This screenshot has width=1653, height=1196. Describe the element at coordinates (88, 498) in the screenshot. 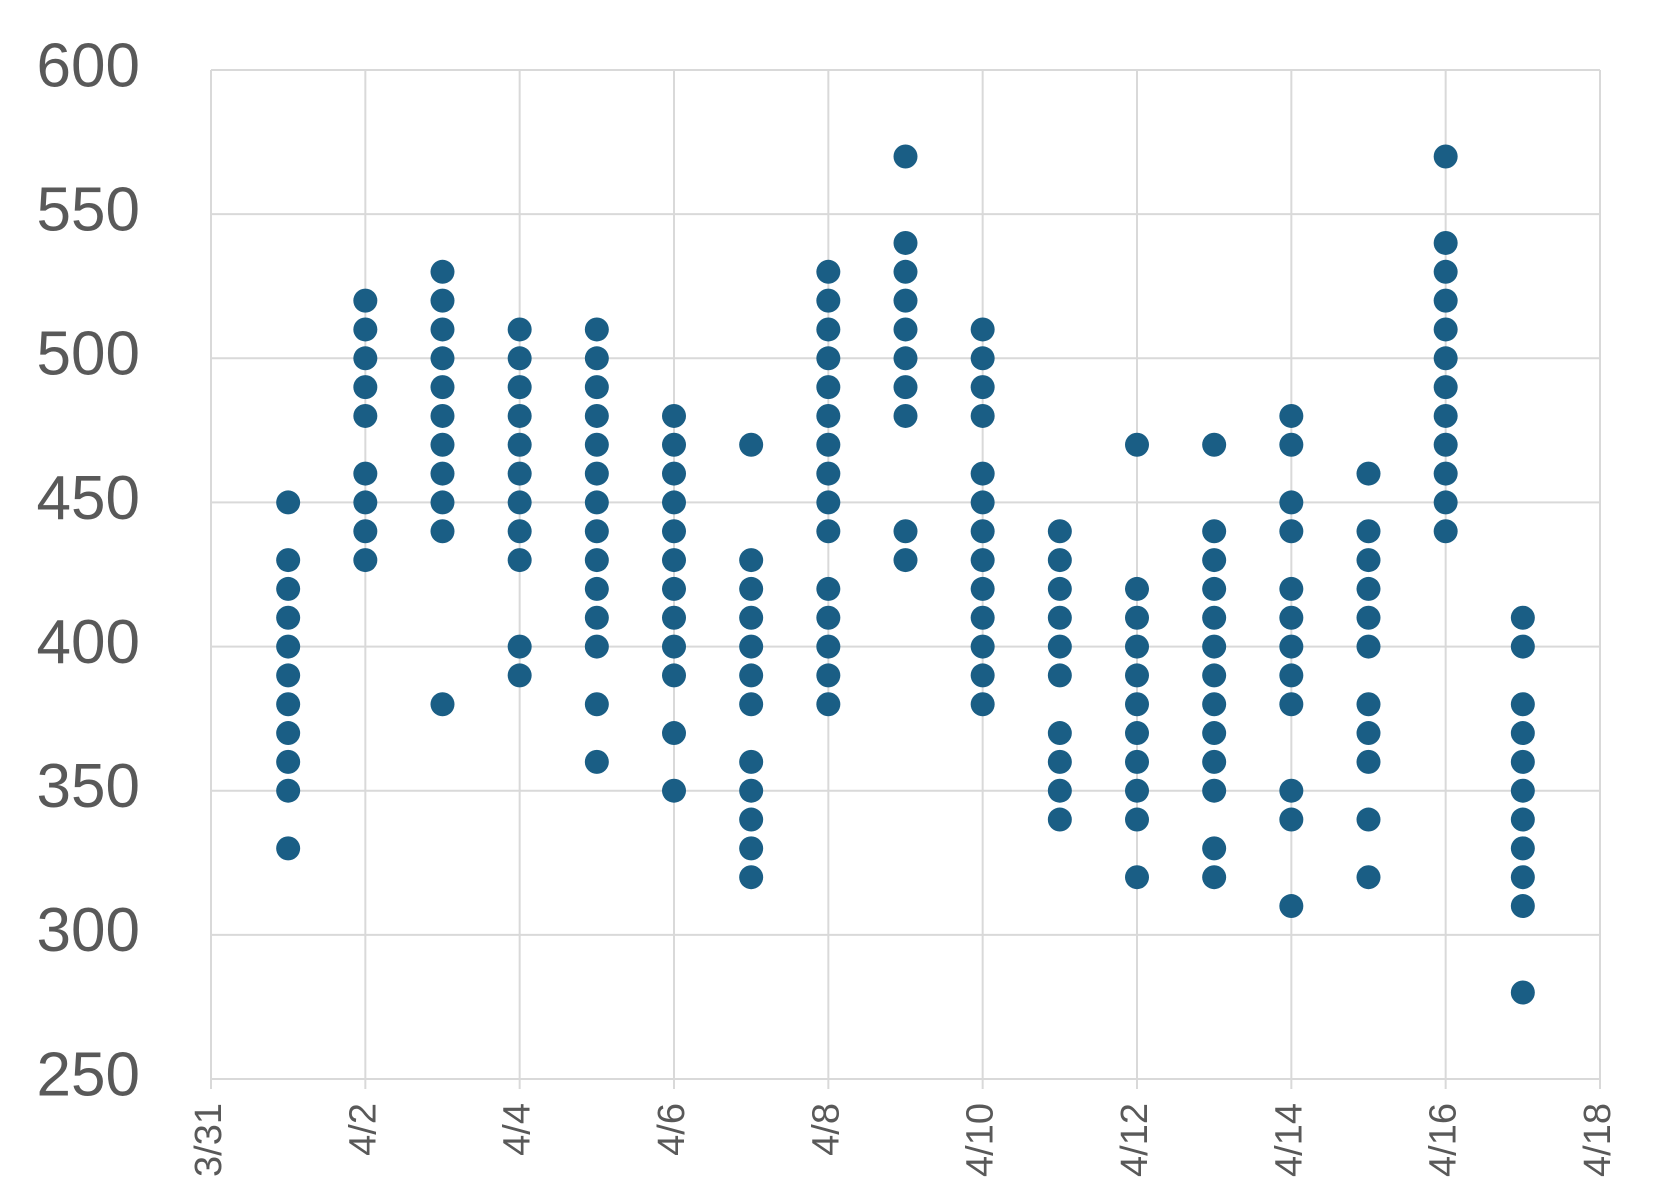

I see `y-tick-label: 450` at that location.